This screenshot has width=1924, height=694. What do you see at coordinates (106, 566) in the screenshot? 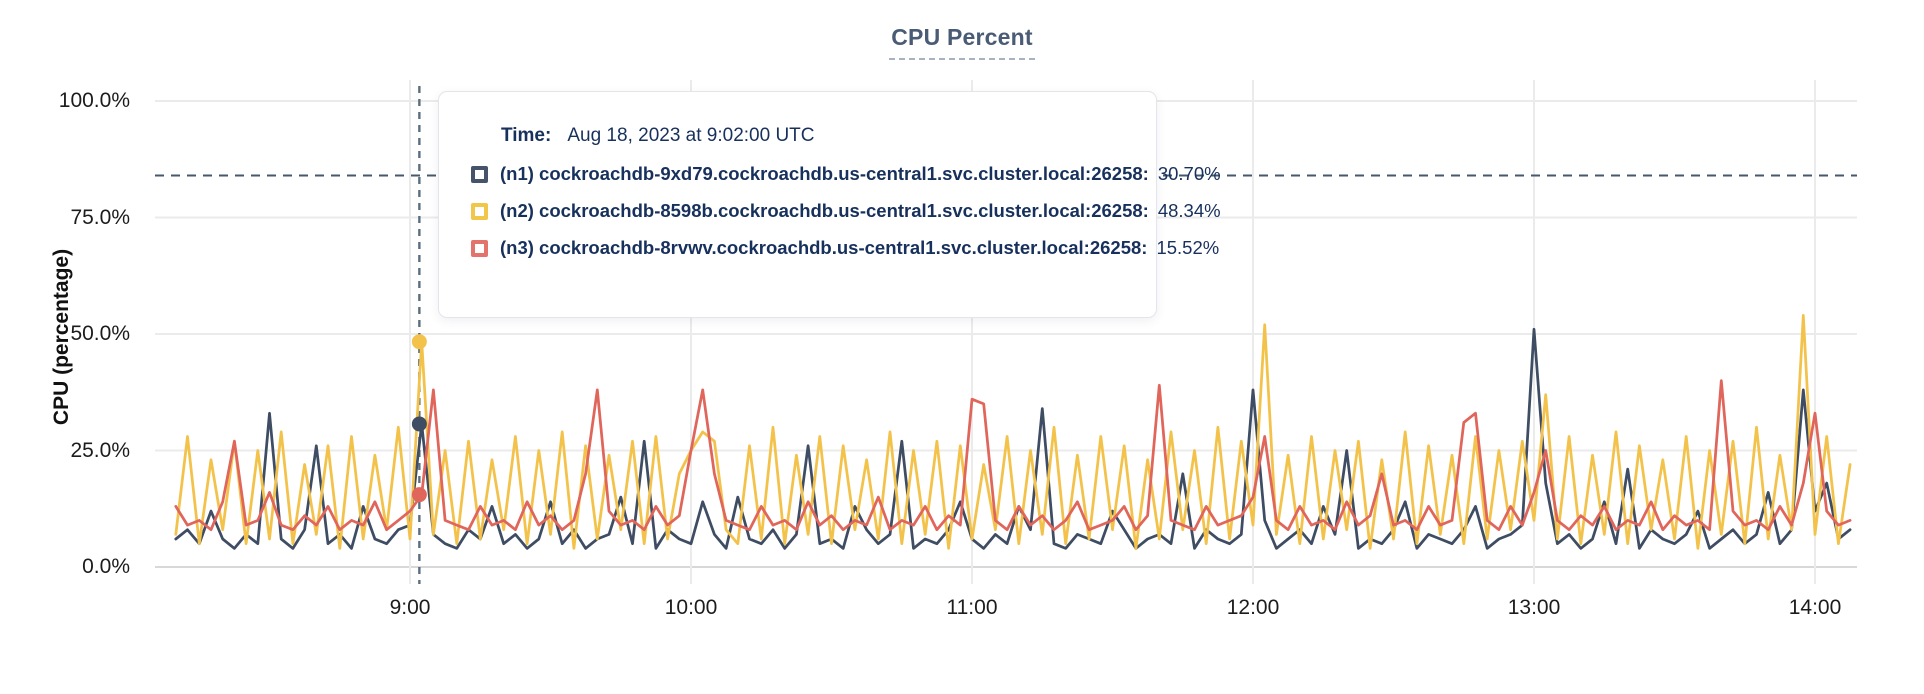
I see `y-tick-label: 0.0%` at bounding box center [106, 566].